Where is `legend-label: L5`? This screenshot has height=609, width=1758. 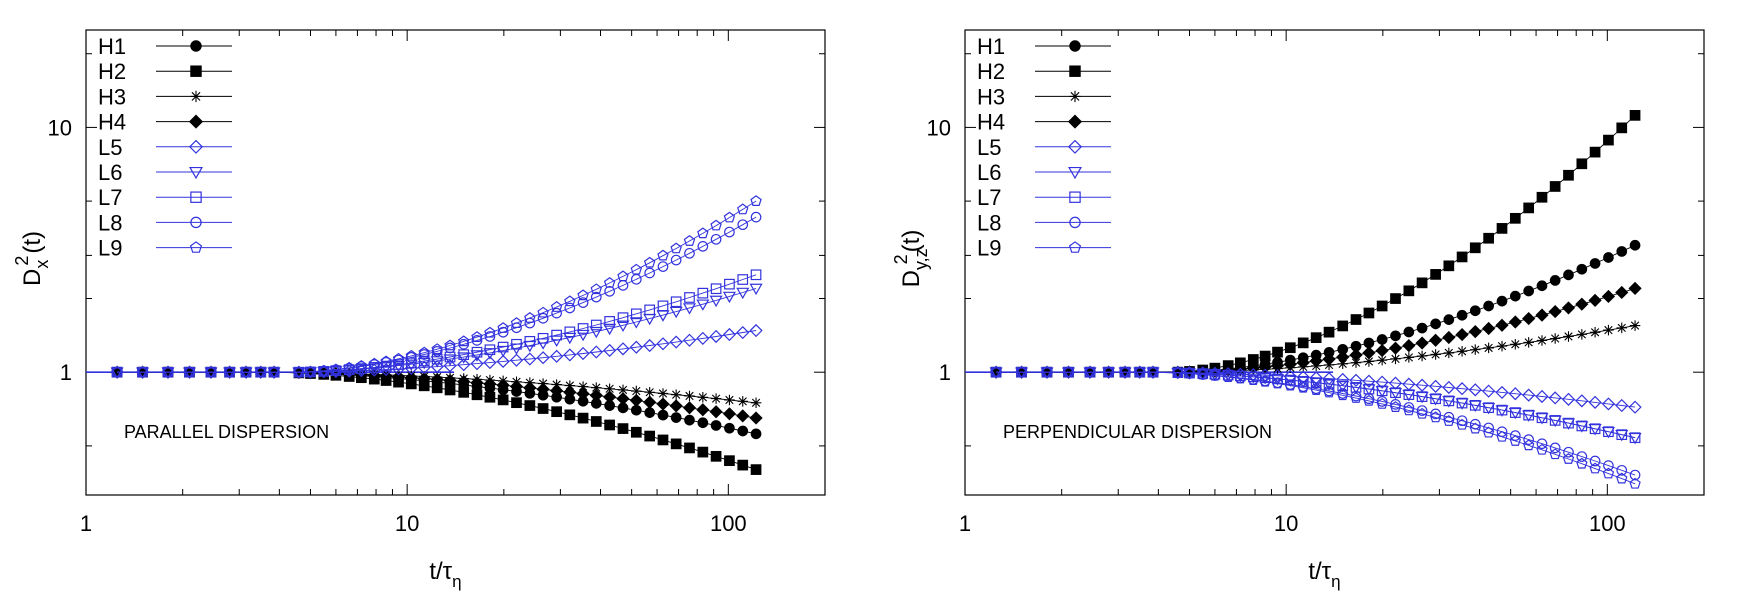 legend-label: L5 is located at coordinates (110, 147).